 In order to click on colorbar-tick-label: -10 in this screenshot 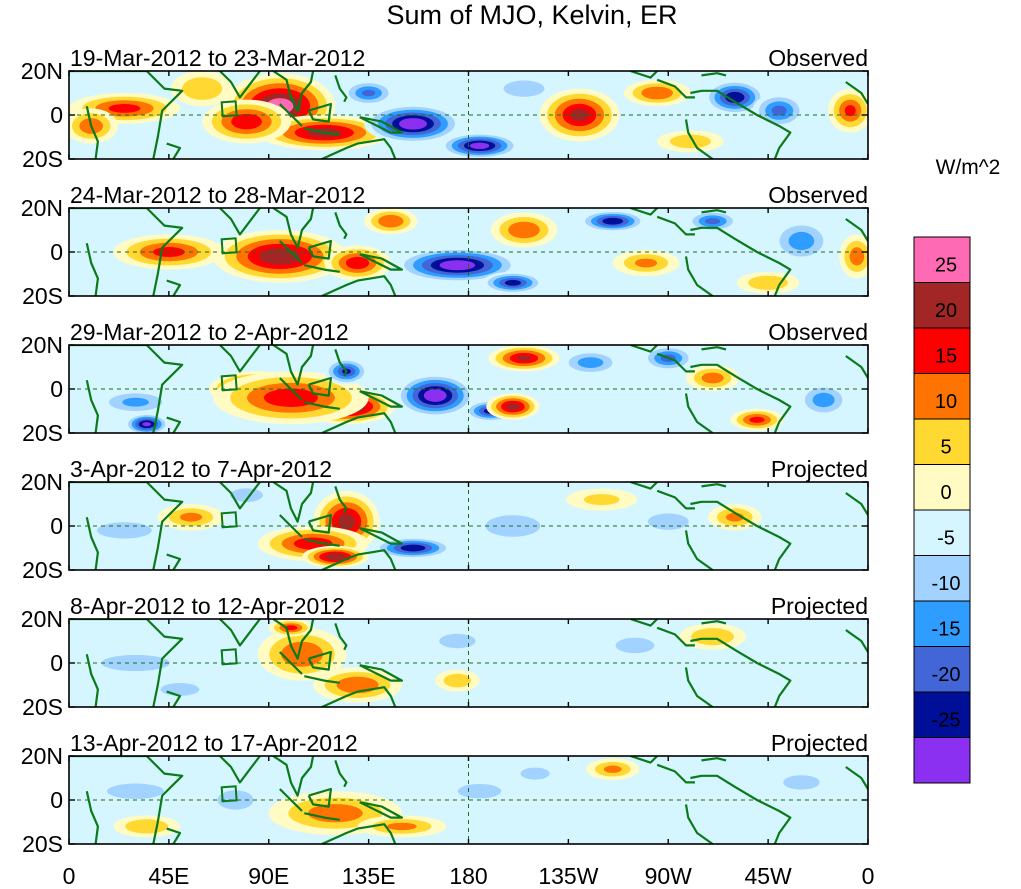, I will do `click(946, 584)`.